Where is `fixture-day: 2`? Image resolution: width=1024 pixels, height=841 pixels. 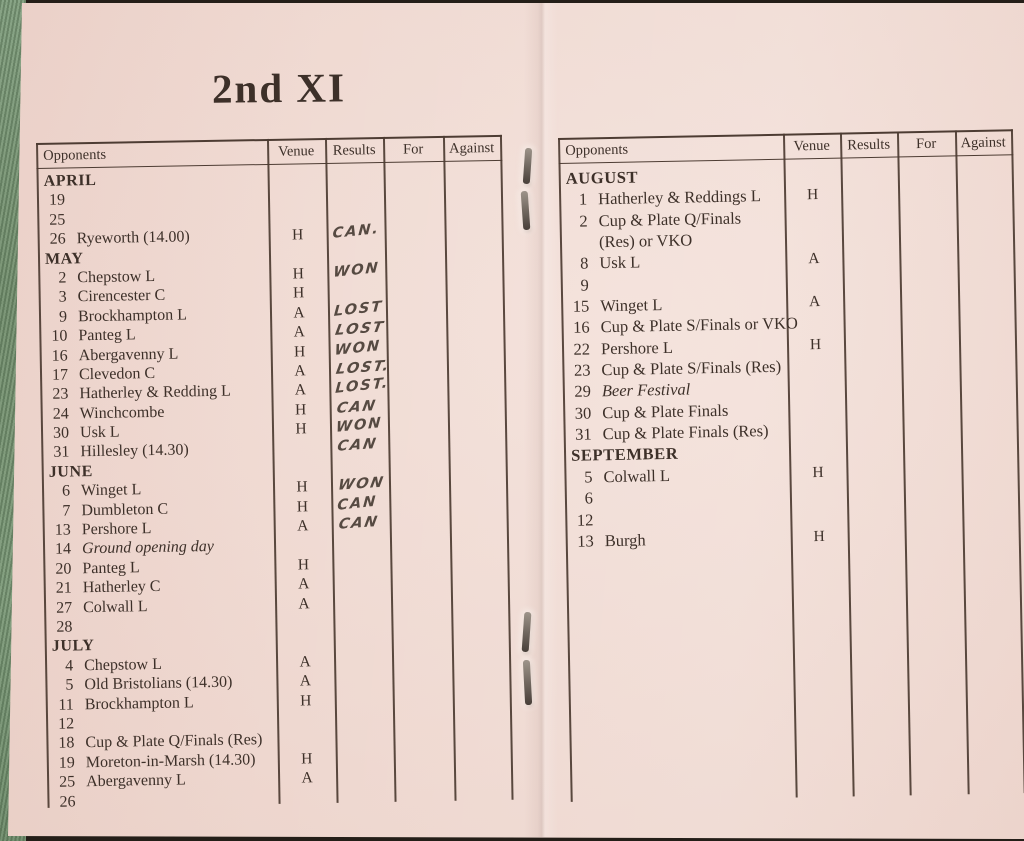 fixture-day: 2 is located at coordinates (62, 278).